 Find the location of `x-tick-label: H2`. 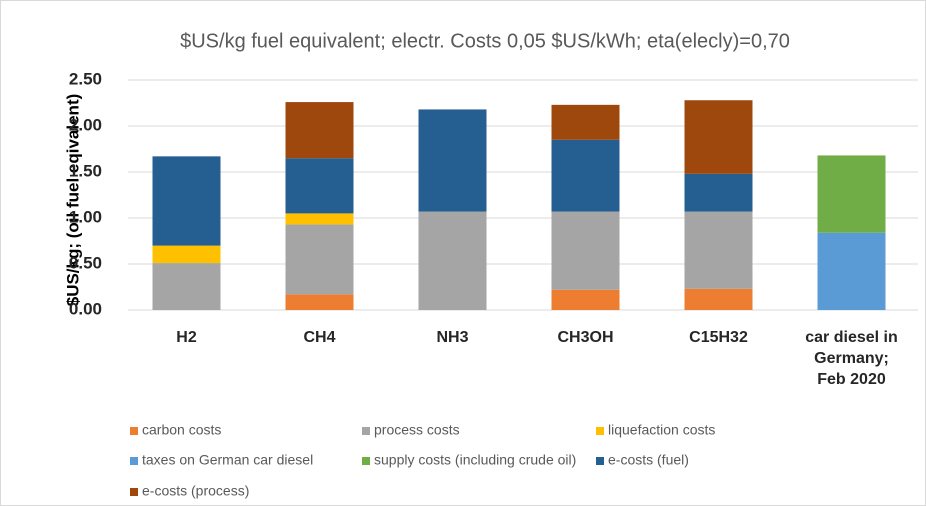

x-tick-label: H2 is located at coordinates (186, 337).